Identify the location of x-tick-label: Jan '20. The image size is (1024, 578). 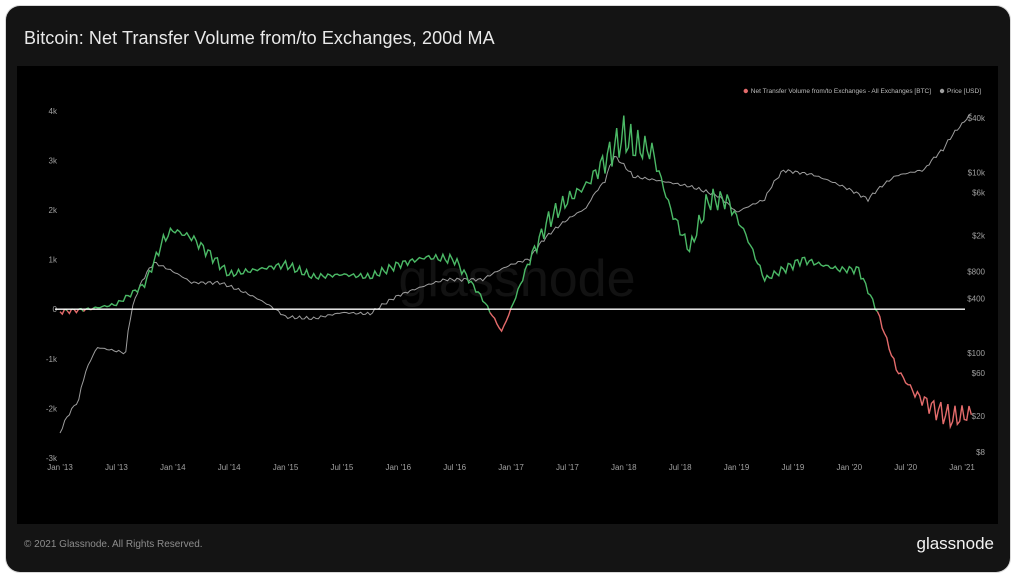
(849, 467).